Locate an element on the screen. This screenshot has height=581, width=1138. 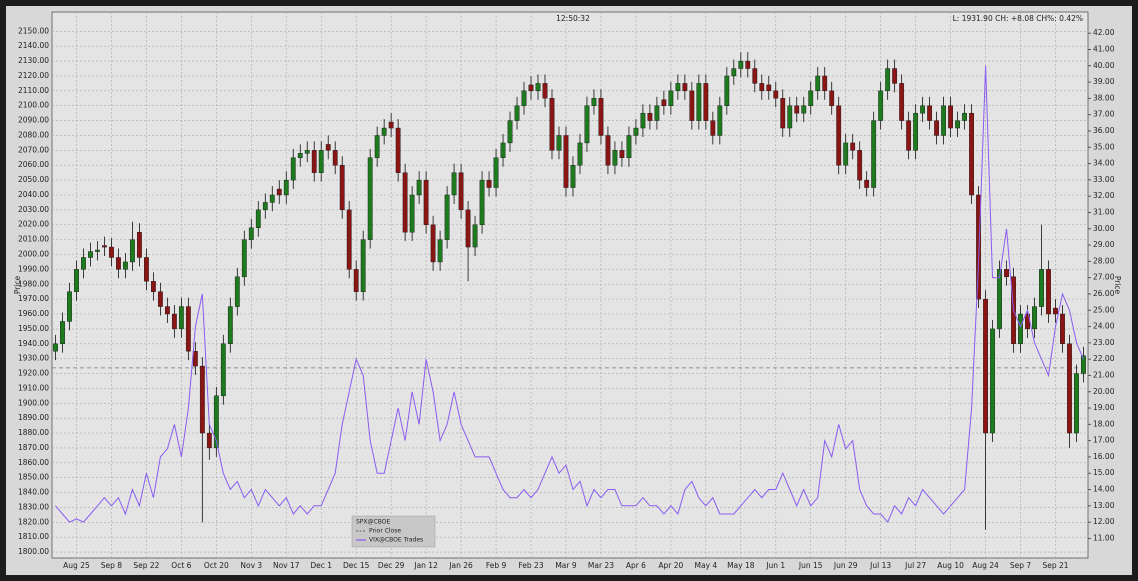
y2-tick-label: 37.00 is located at coordinates (1104, 114).